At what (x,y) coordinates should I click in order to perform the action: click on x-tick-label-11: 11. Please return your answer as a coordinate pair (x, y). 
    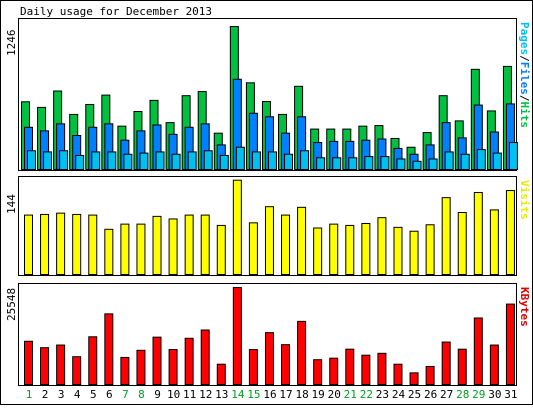
    Looking at the image, I should click on (189, 394).